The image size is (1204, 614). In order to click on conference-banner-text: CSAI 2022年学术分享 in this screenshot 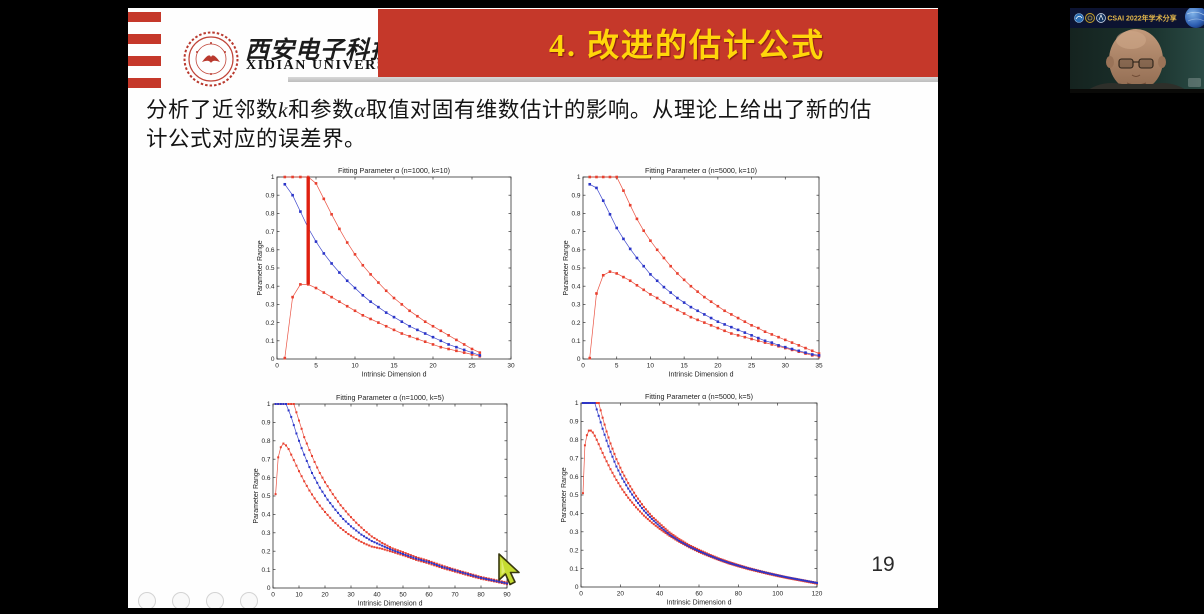, I will do `click(1141, 18)`.